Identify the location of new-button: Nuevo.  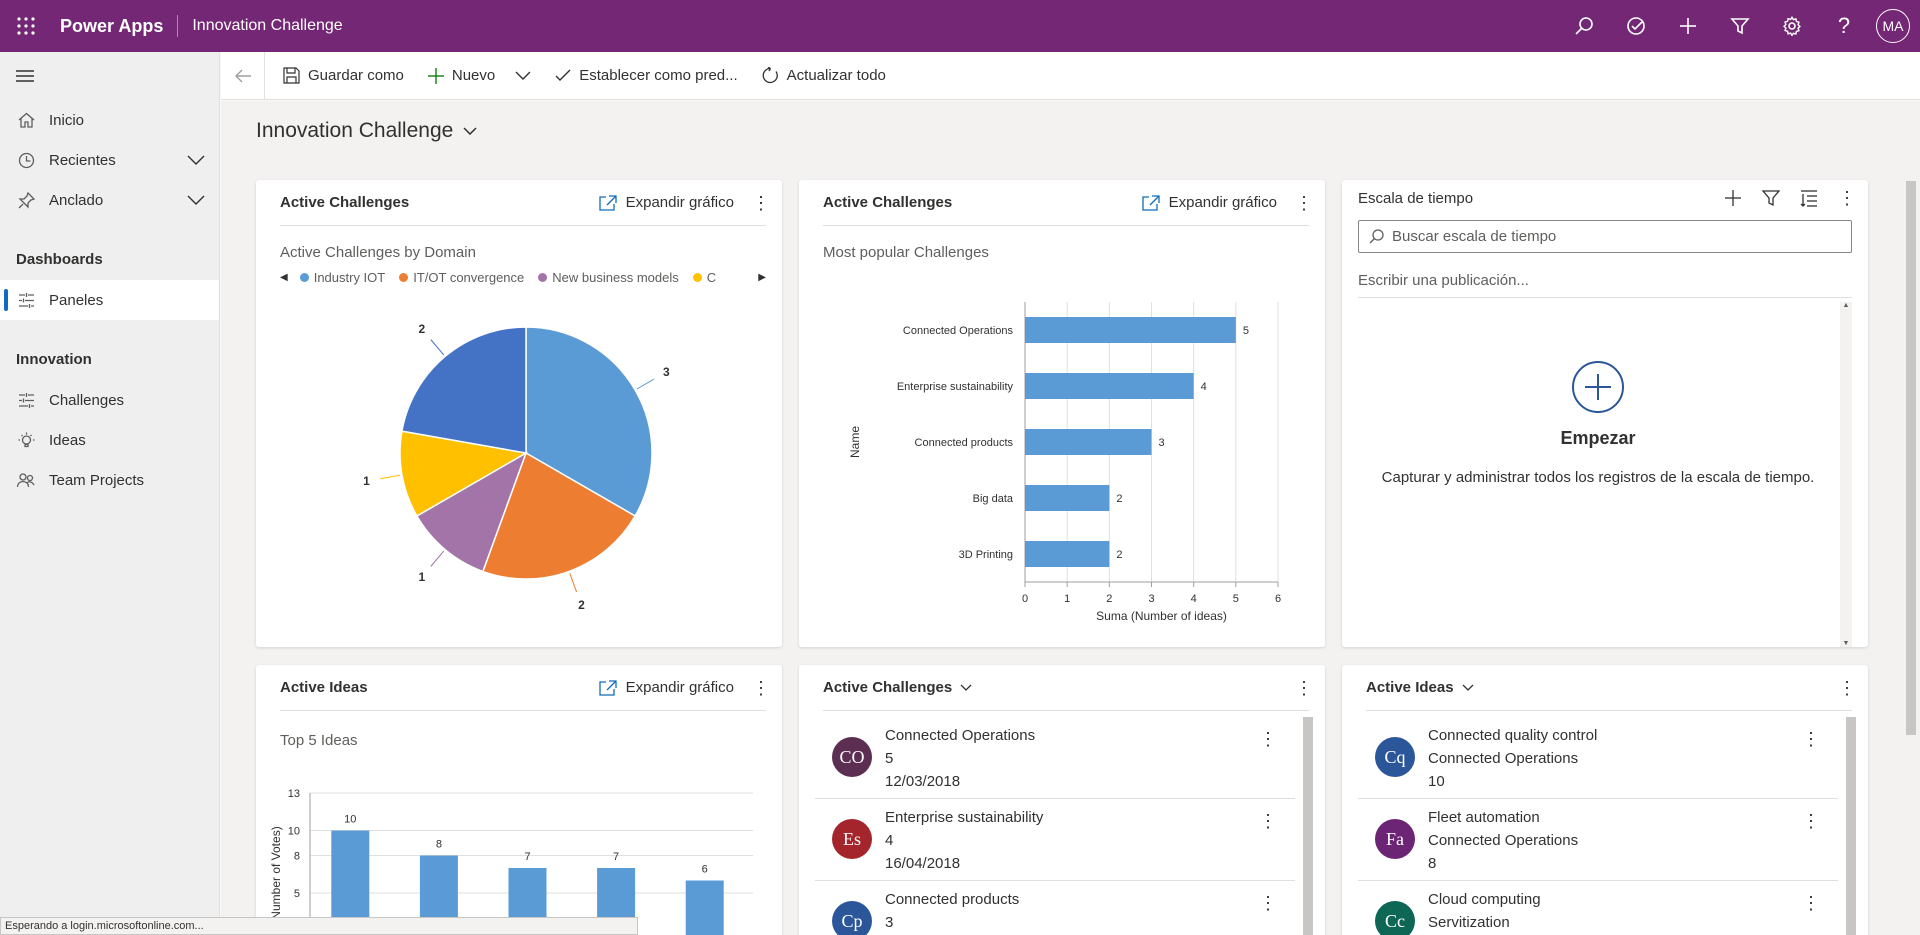
(479, 76).